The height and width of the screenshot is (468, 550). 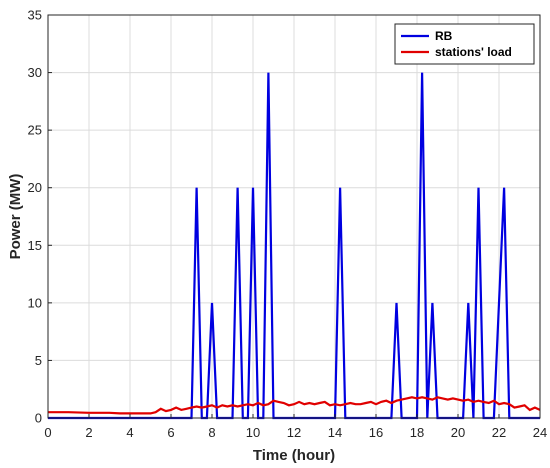 I want to click on x-tick-label: 18, so click(x=417, y=432).